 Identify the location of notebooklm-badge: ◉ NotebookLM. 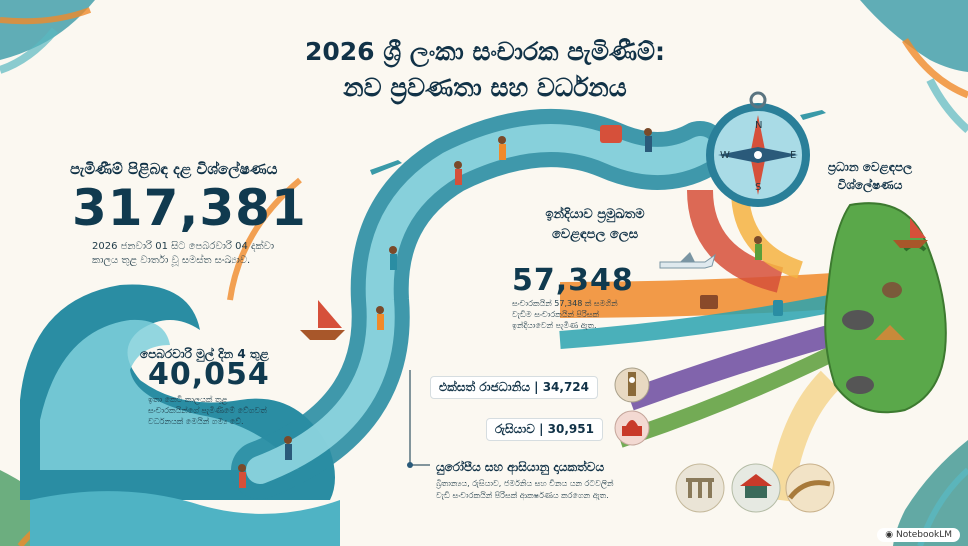
(918, 535).